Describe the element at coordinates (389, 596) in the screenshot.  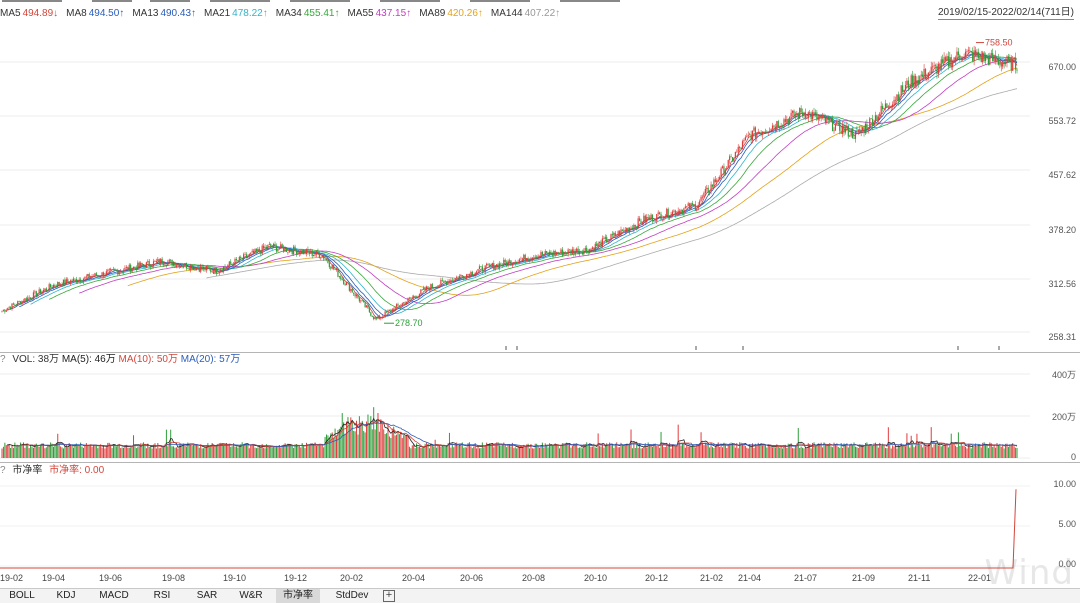
I see `add-indicator-button: +` at that location.